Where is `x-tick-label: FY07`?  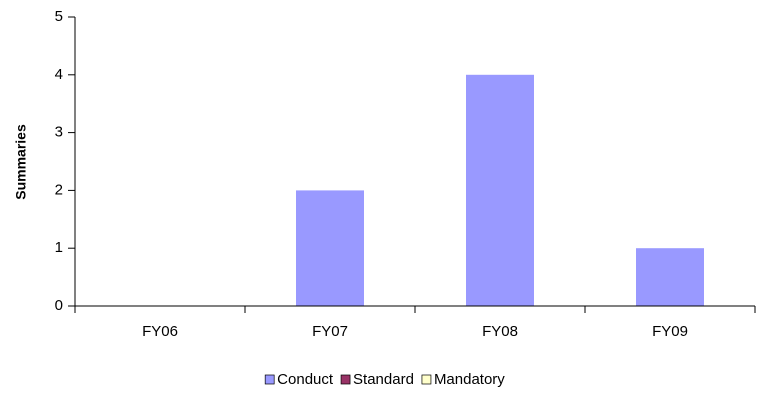
x-tick-label: FY07 is located at coordinates (330, 331).